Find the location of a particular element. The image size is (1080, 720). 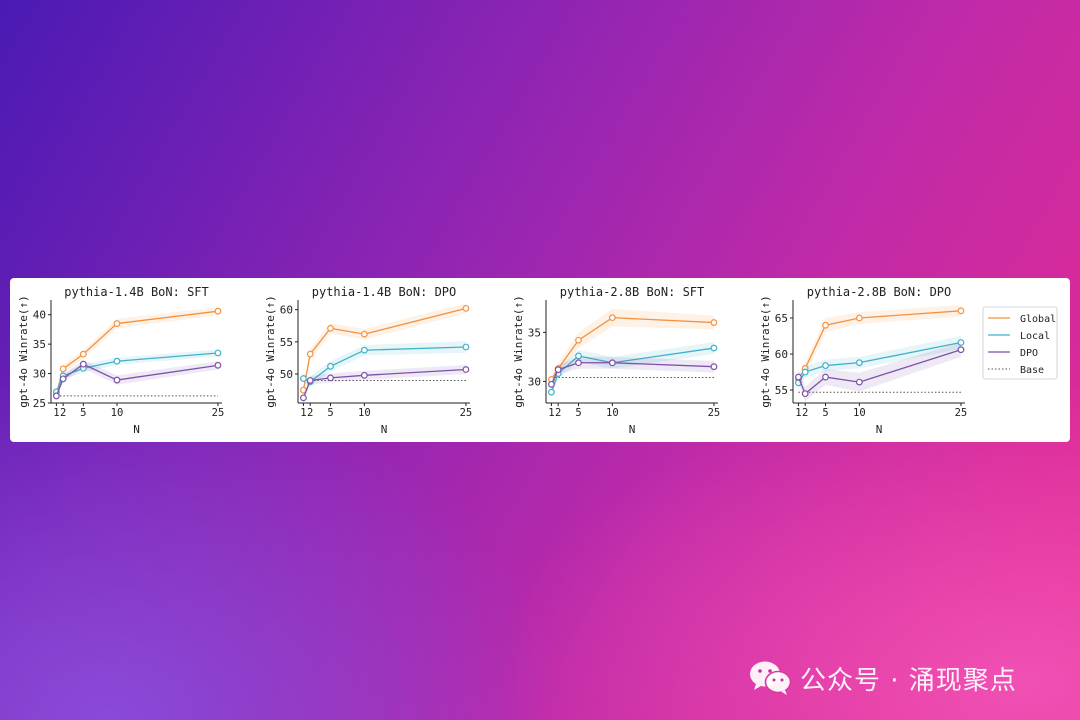

legend-box is located at coordinates (1020, 343).